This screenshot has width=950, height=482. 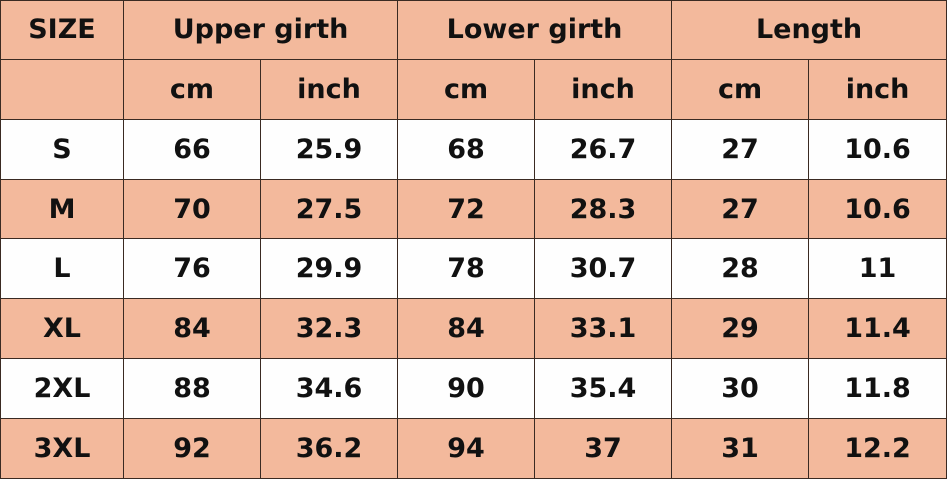 I want to click on size-cell: 3XL, so click(x=62, y=448).